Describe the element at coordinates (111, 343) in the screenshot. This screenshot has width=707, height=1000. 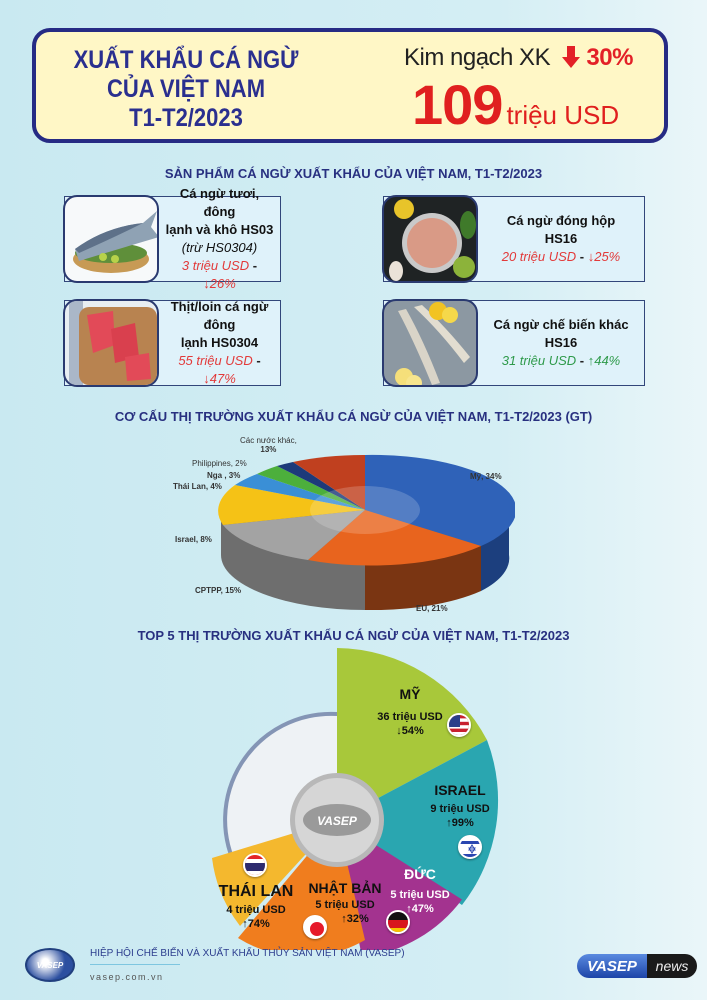
I see `tuna-loin-image` at that location.